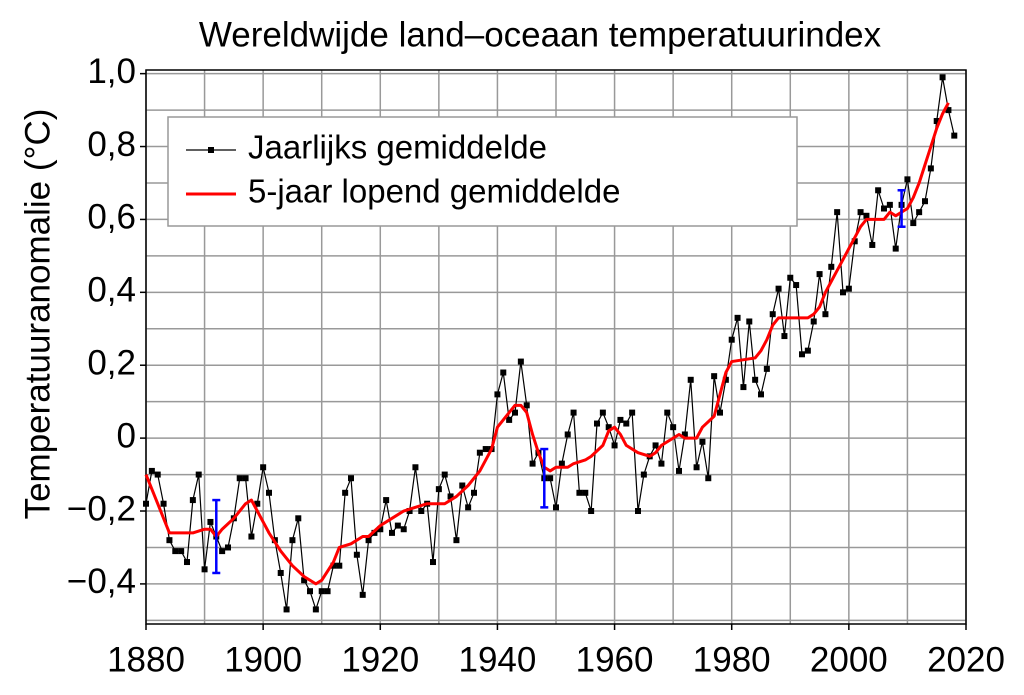 The height and width of the screenshot is (695, 1024). Describe the element at coordinates (263, 659) in the screenshot. I see `x-tick-label: 1900` at that location.